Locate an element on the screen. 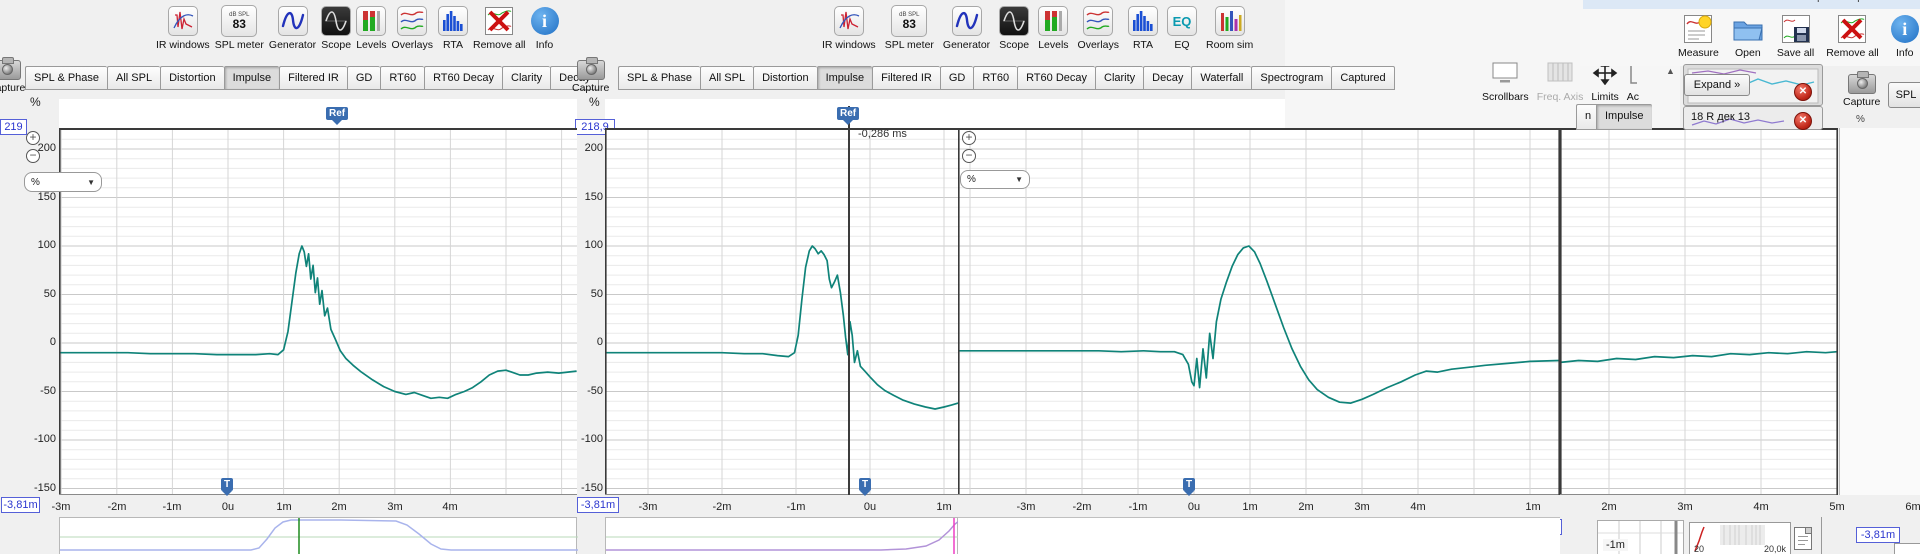 The height and width of the screenshot is (554, 1920). levels-icon is located at coordinates (371, 21).